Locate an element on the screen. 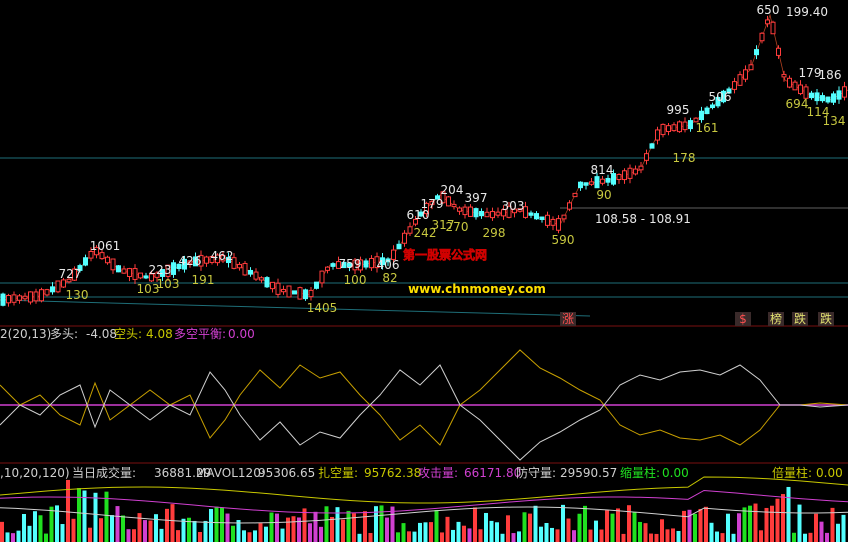  high-label: 995 is located at coordinates (678, 110).